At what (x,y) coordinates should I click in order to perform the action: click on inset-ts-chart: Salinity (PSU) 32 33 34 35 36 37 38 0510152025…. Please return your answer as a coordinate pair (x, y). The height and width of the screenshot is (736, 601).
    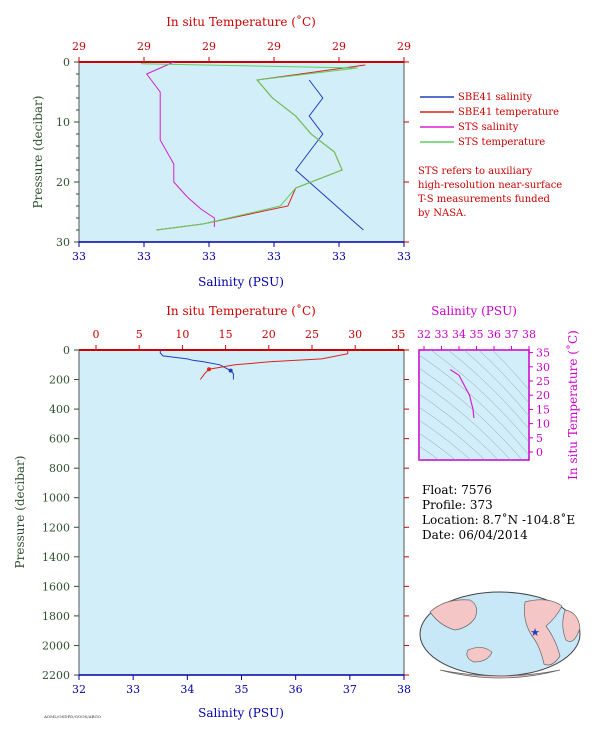
    Looking at the image, I should click on (498, 392).